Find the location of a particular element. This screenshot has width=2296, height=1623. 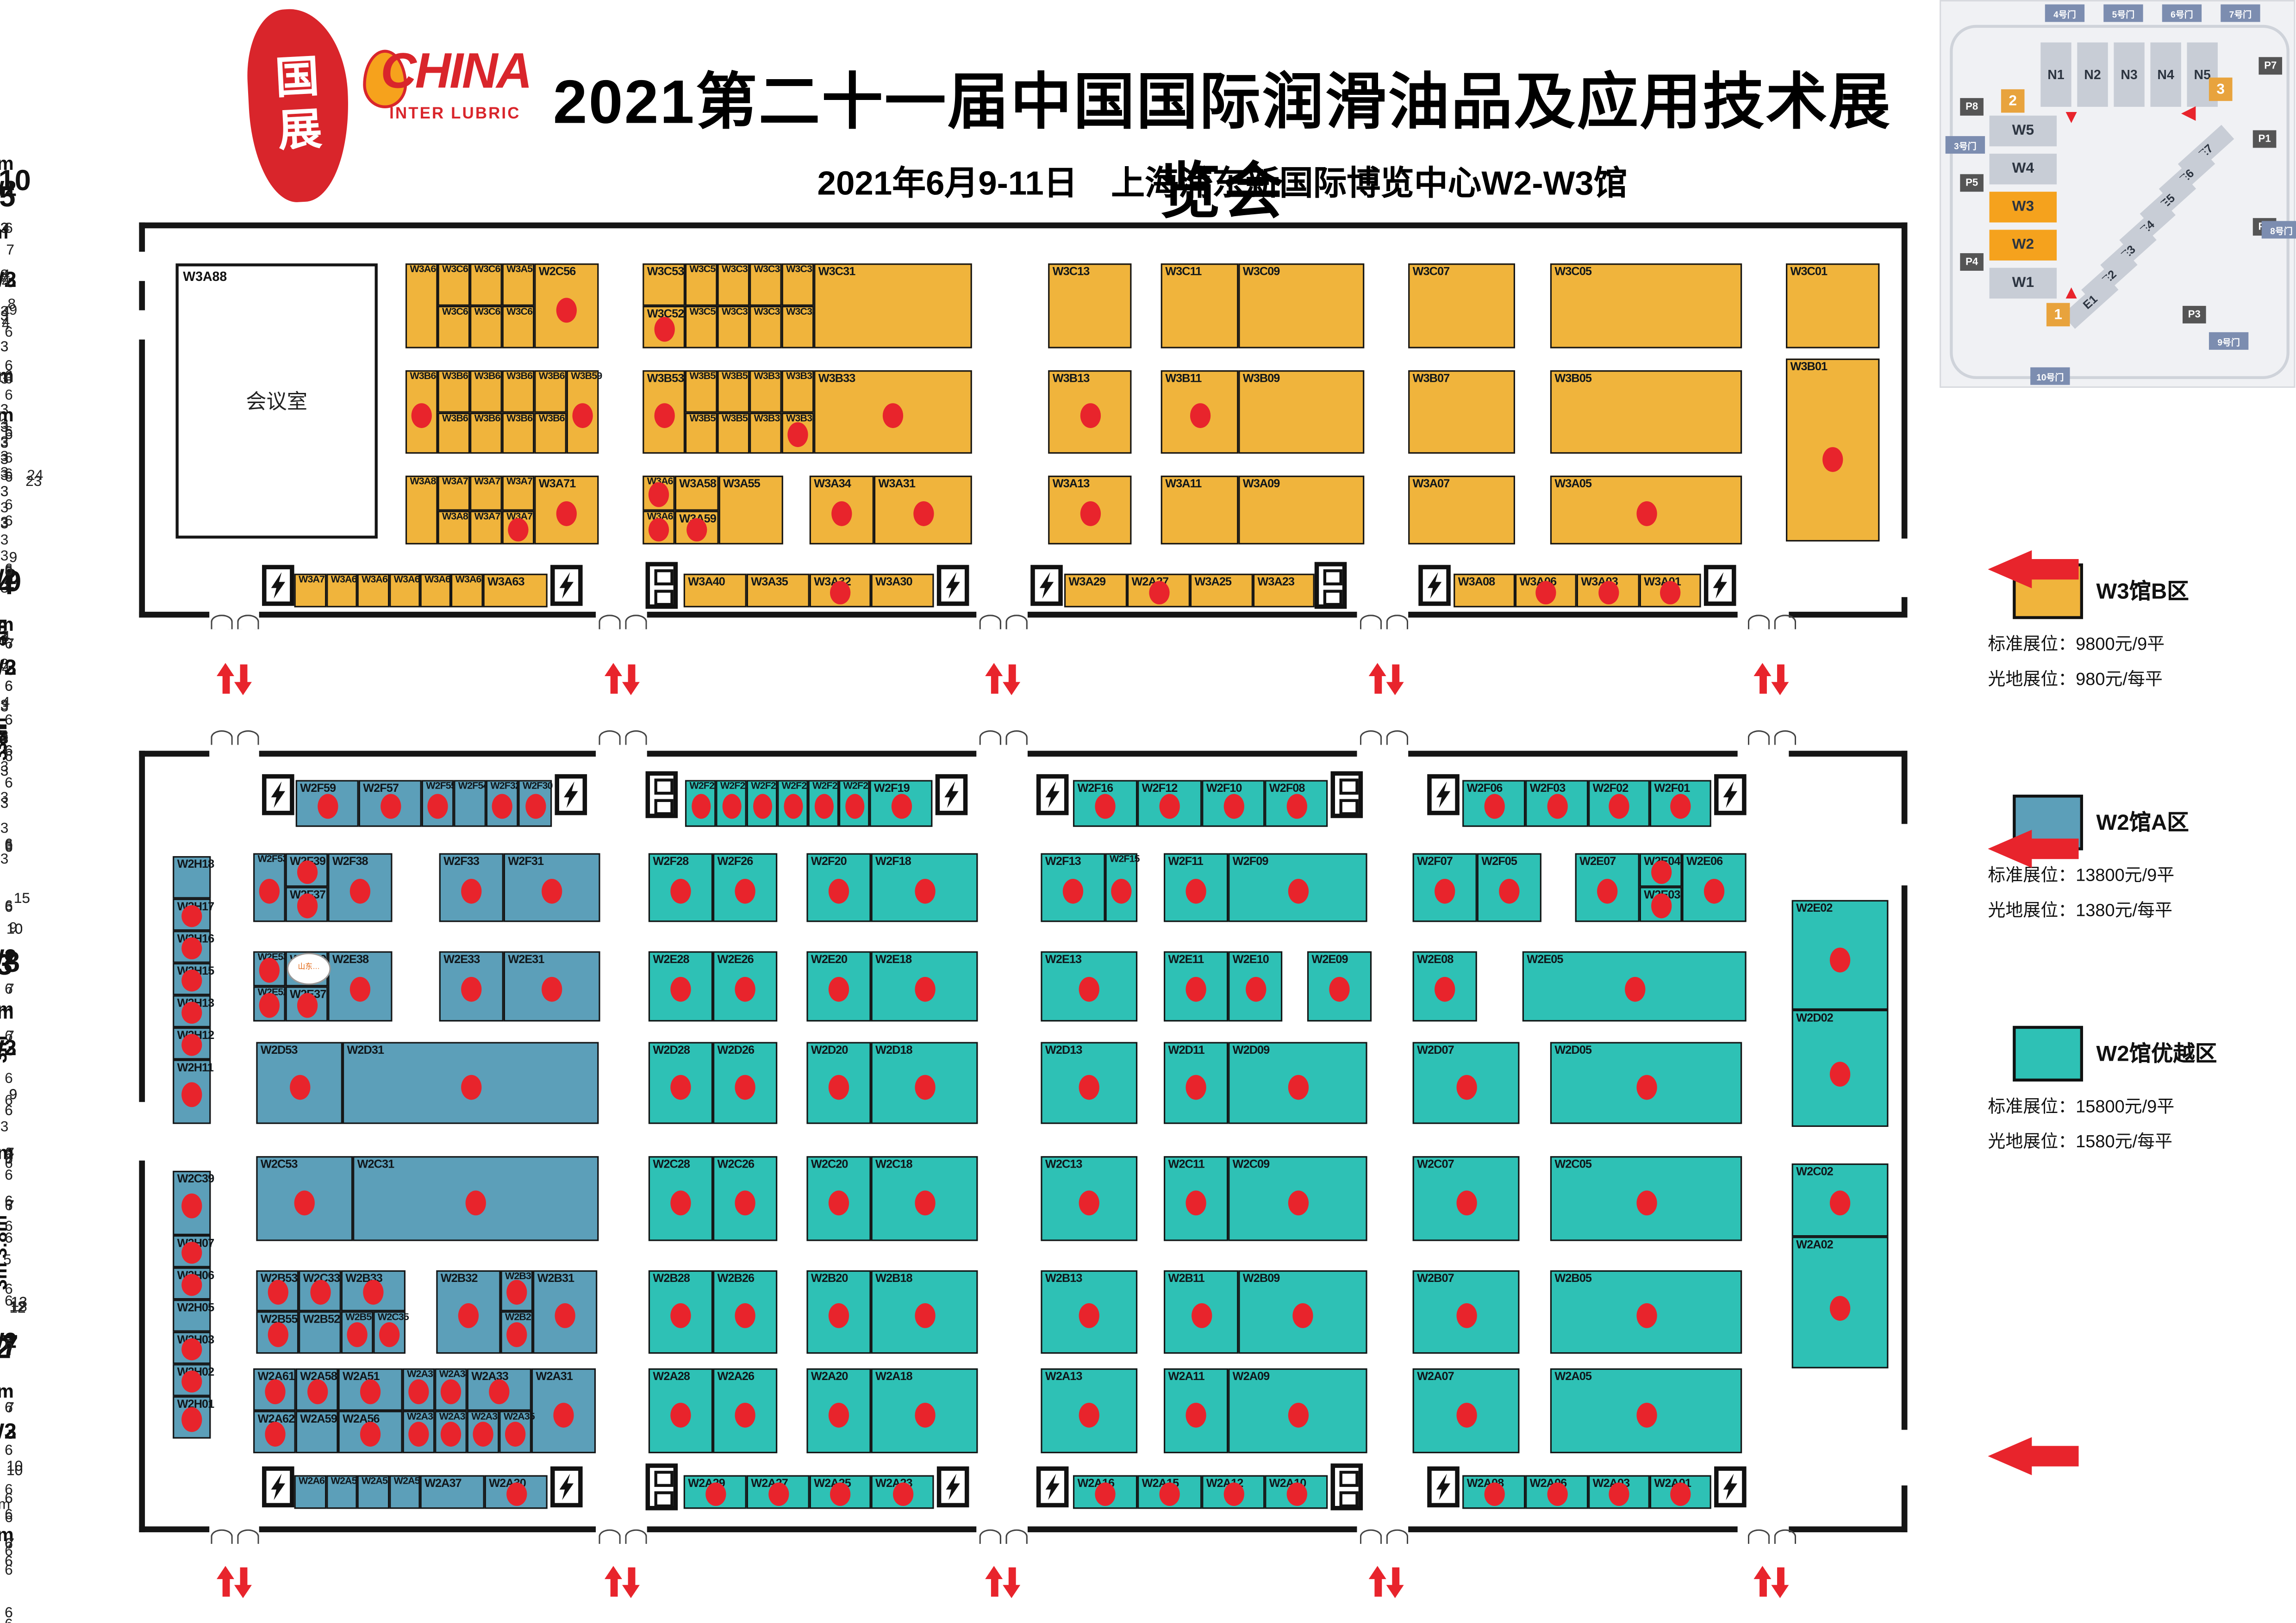

booth-W2E08: W2E08 is located at coordinates (1444, 986).